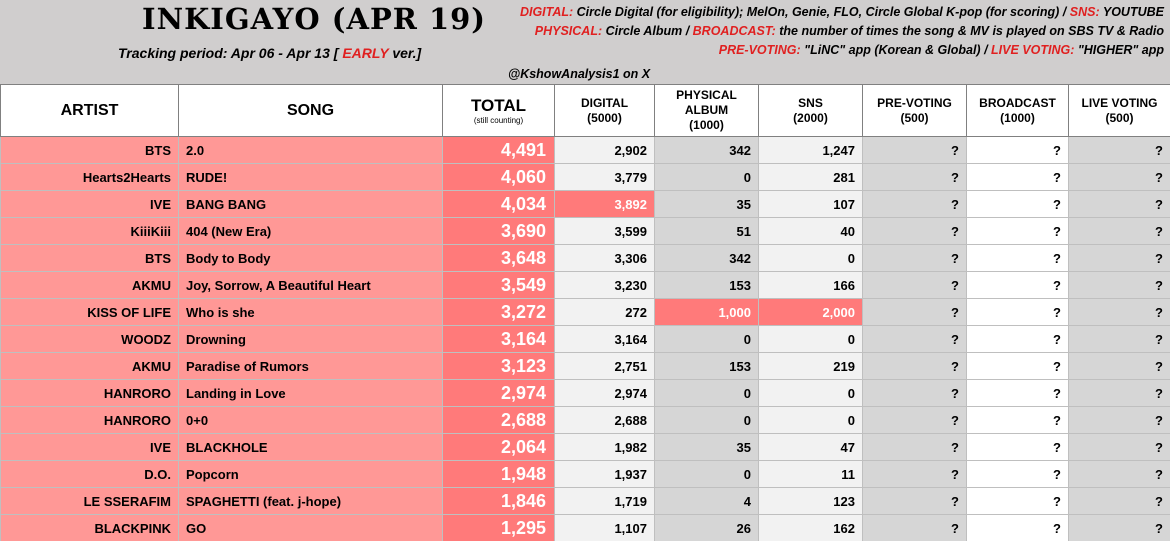 This screenshot has height=541, width=1170. I want to click on col-total: TOTAL (still counting), so click(498, 110).